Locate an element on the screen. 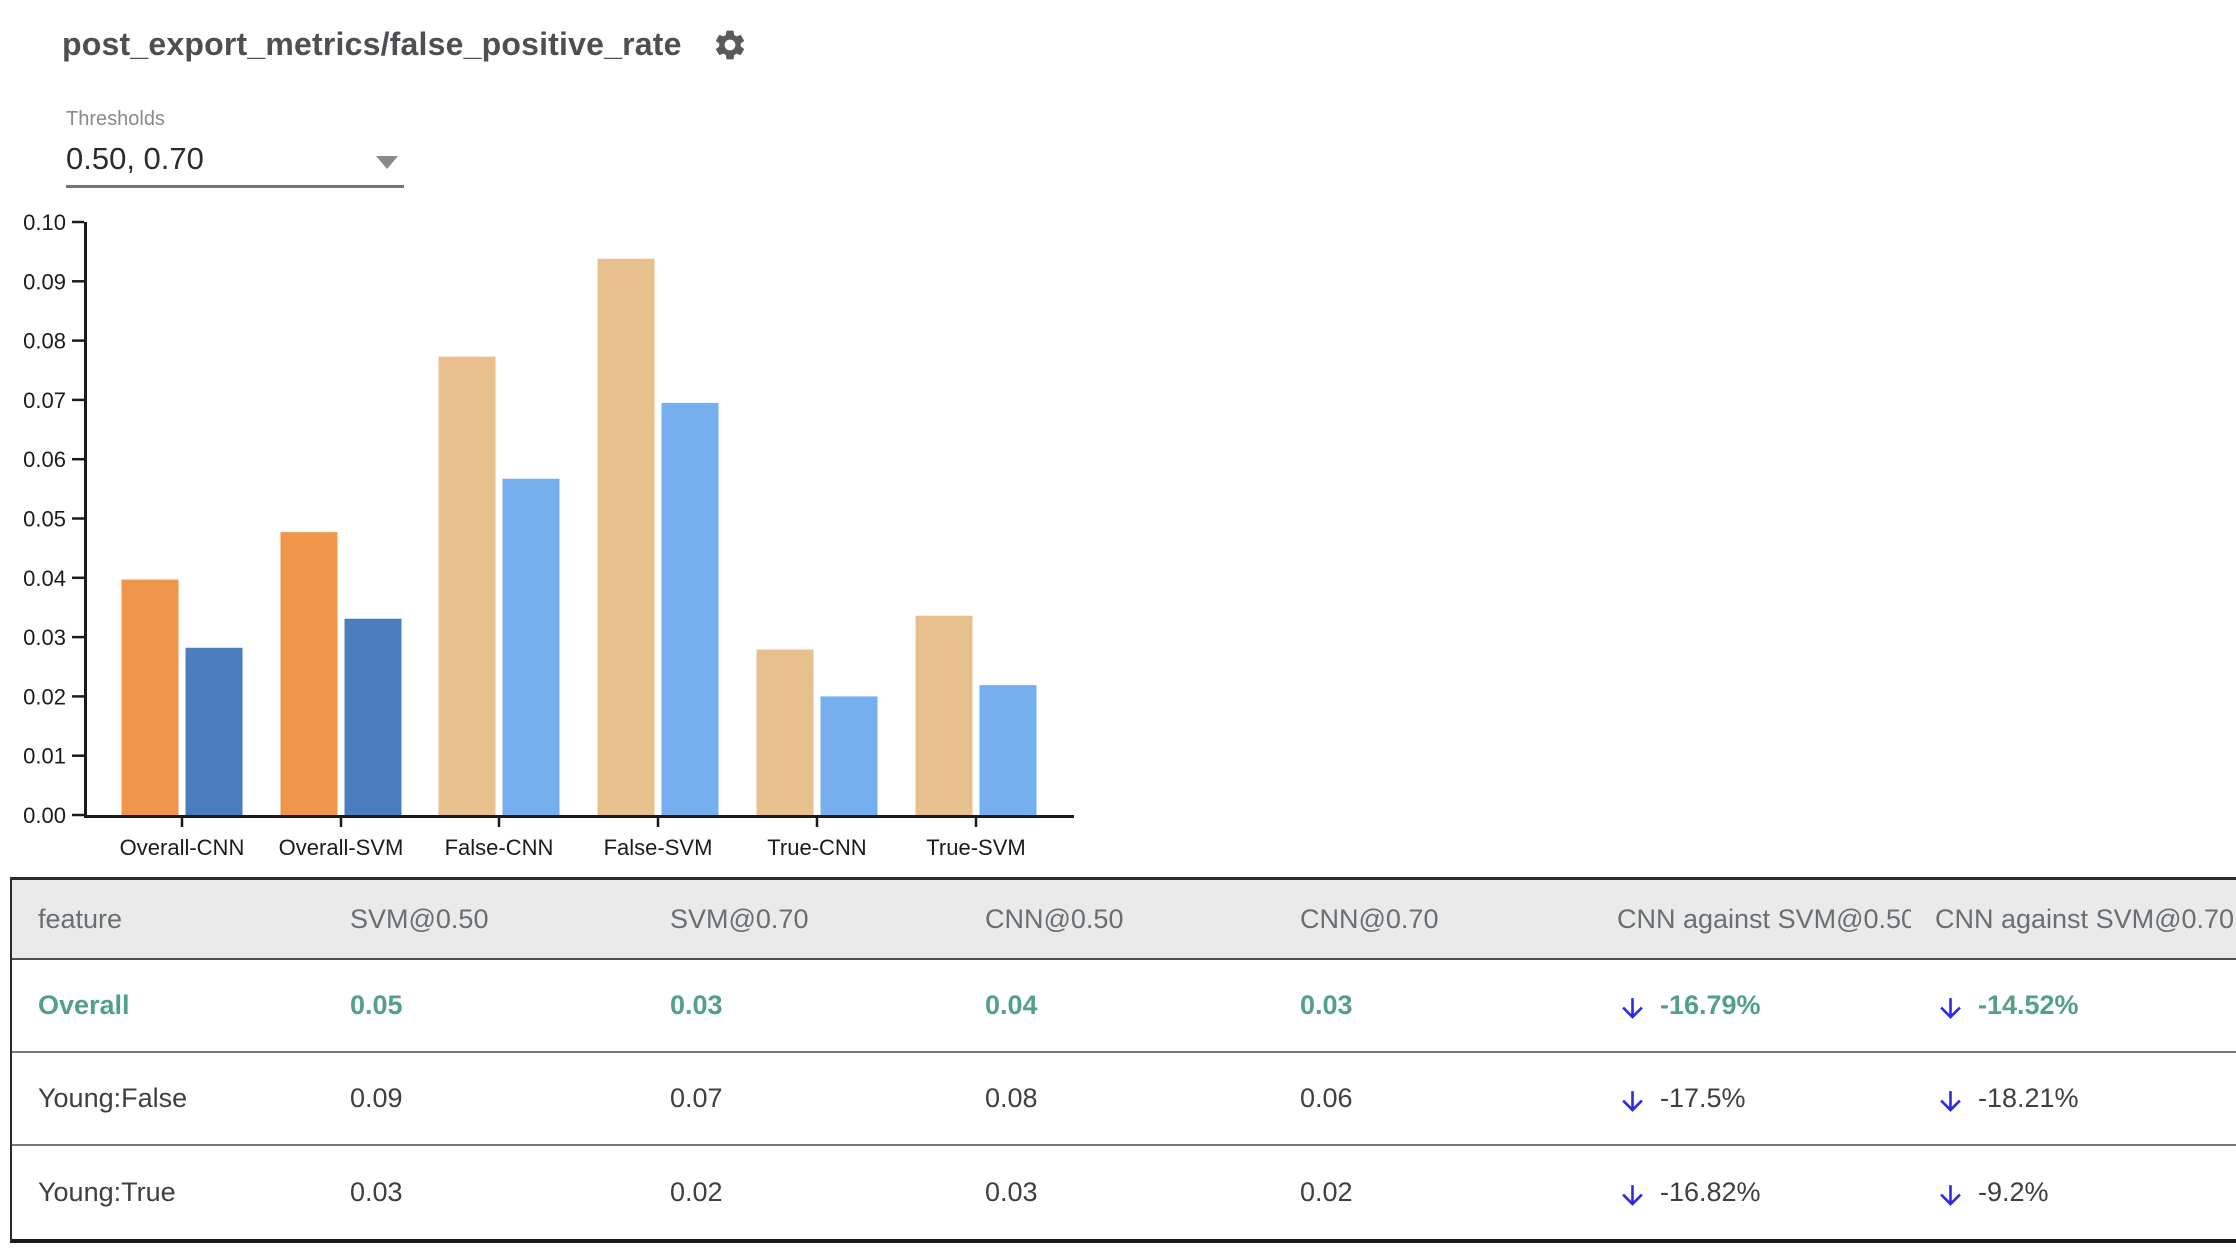 The width and height of the screenshot is (2236, 1258). feature-label: Young:False is located at coordinates (113, 1098).